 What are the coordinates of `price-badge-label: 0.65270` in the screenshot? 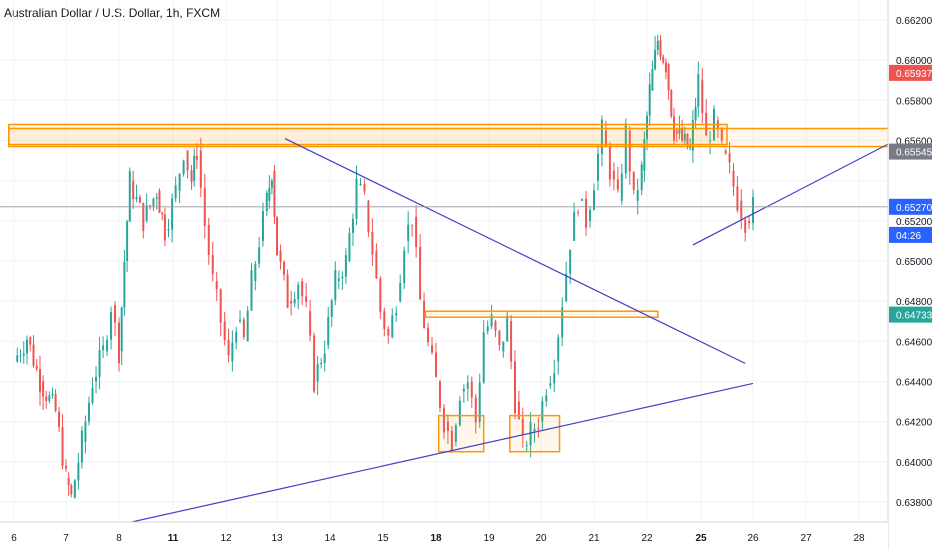 It's located at (914, 208).